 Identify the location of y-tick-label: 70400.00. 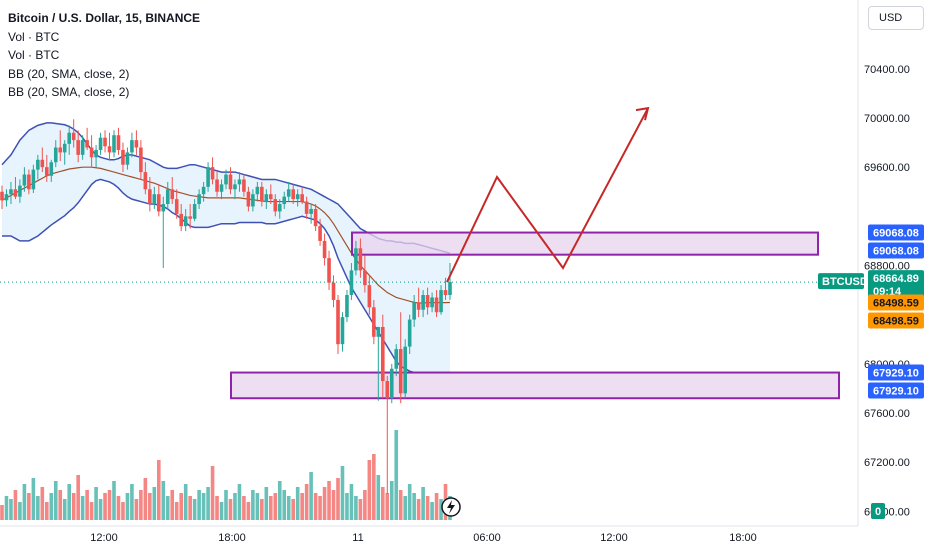
(887, 70).